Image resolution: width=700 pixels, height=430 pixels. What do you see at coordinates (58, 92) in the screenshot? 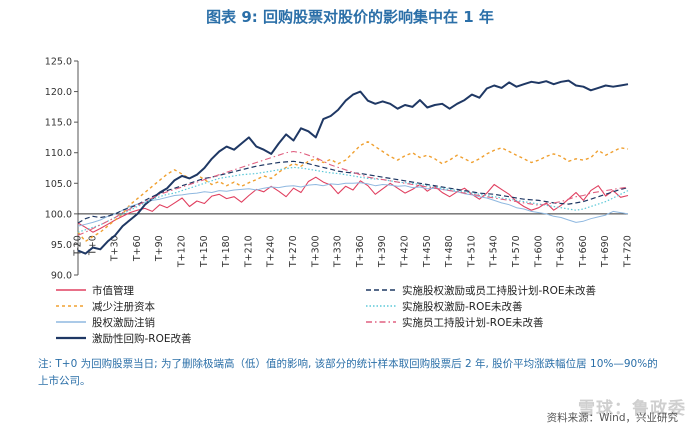
I see `y-tick-label: 120.0` at bounding box center [58, 92].